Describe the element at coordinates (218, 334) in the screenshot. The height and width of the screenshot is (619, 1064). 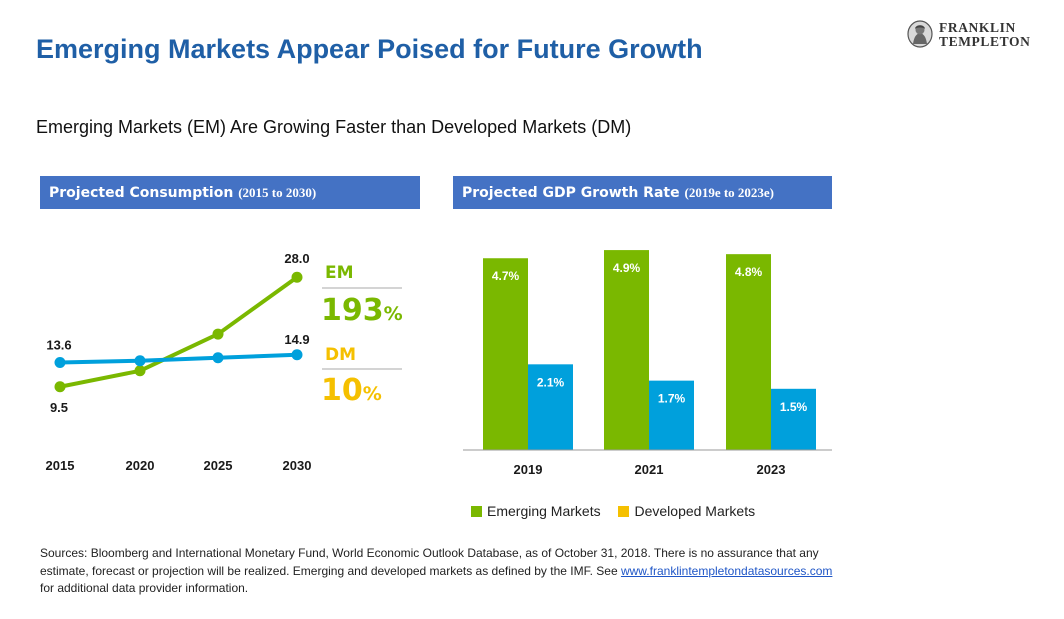
I see `data-point-em-2025` at that location.